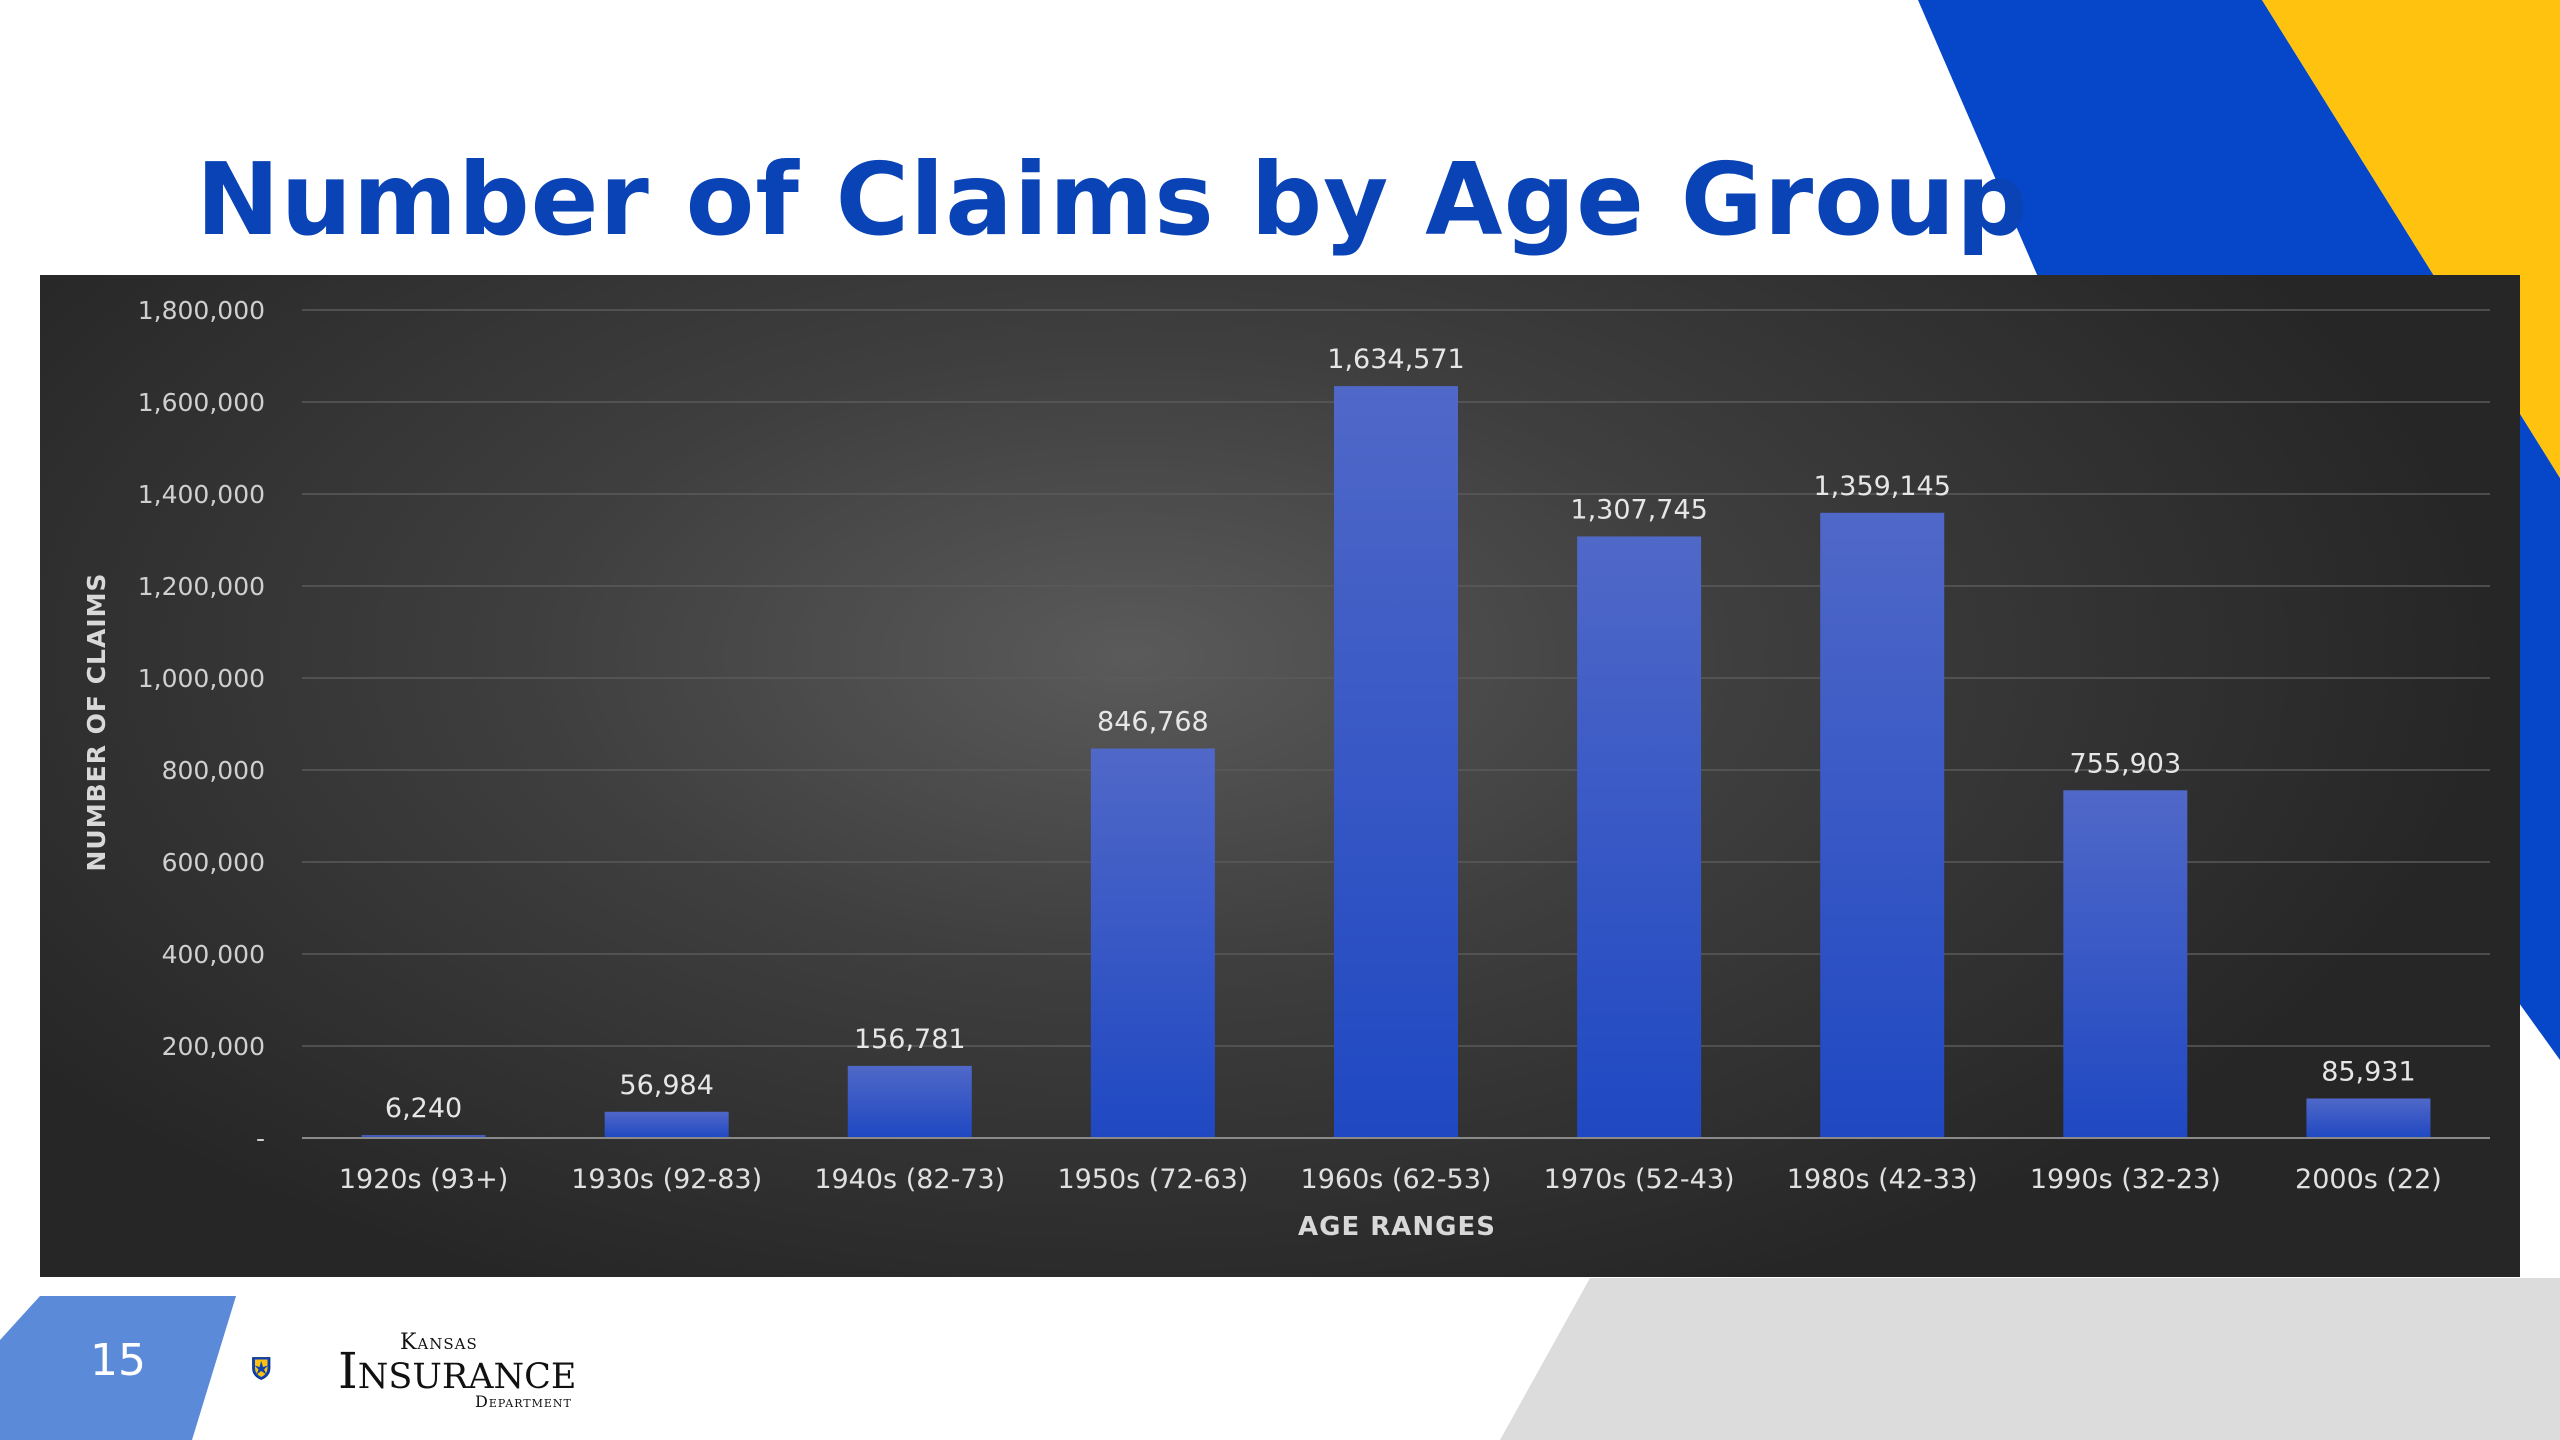 This screenshot has height=1440, width=2560. What do you see at coordinates (261, 1368) in the screenshot?
I see `kansas-insurance-shield-logo` at bounding box center [261, 1368].